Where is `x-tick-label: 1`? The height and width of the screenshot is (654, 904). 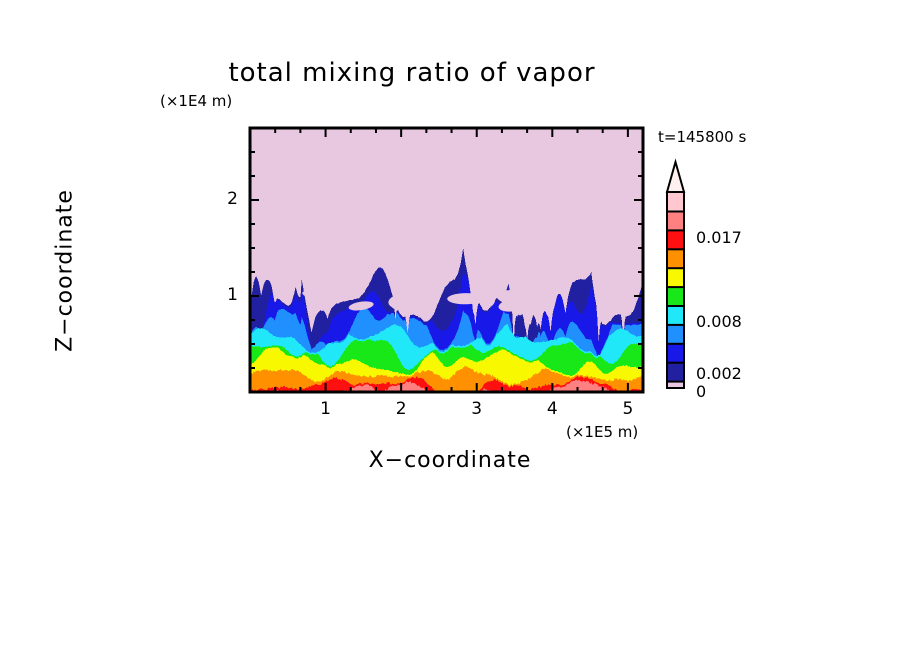 x-tick-label: 1 is located at coordinates (325, 409).